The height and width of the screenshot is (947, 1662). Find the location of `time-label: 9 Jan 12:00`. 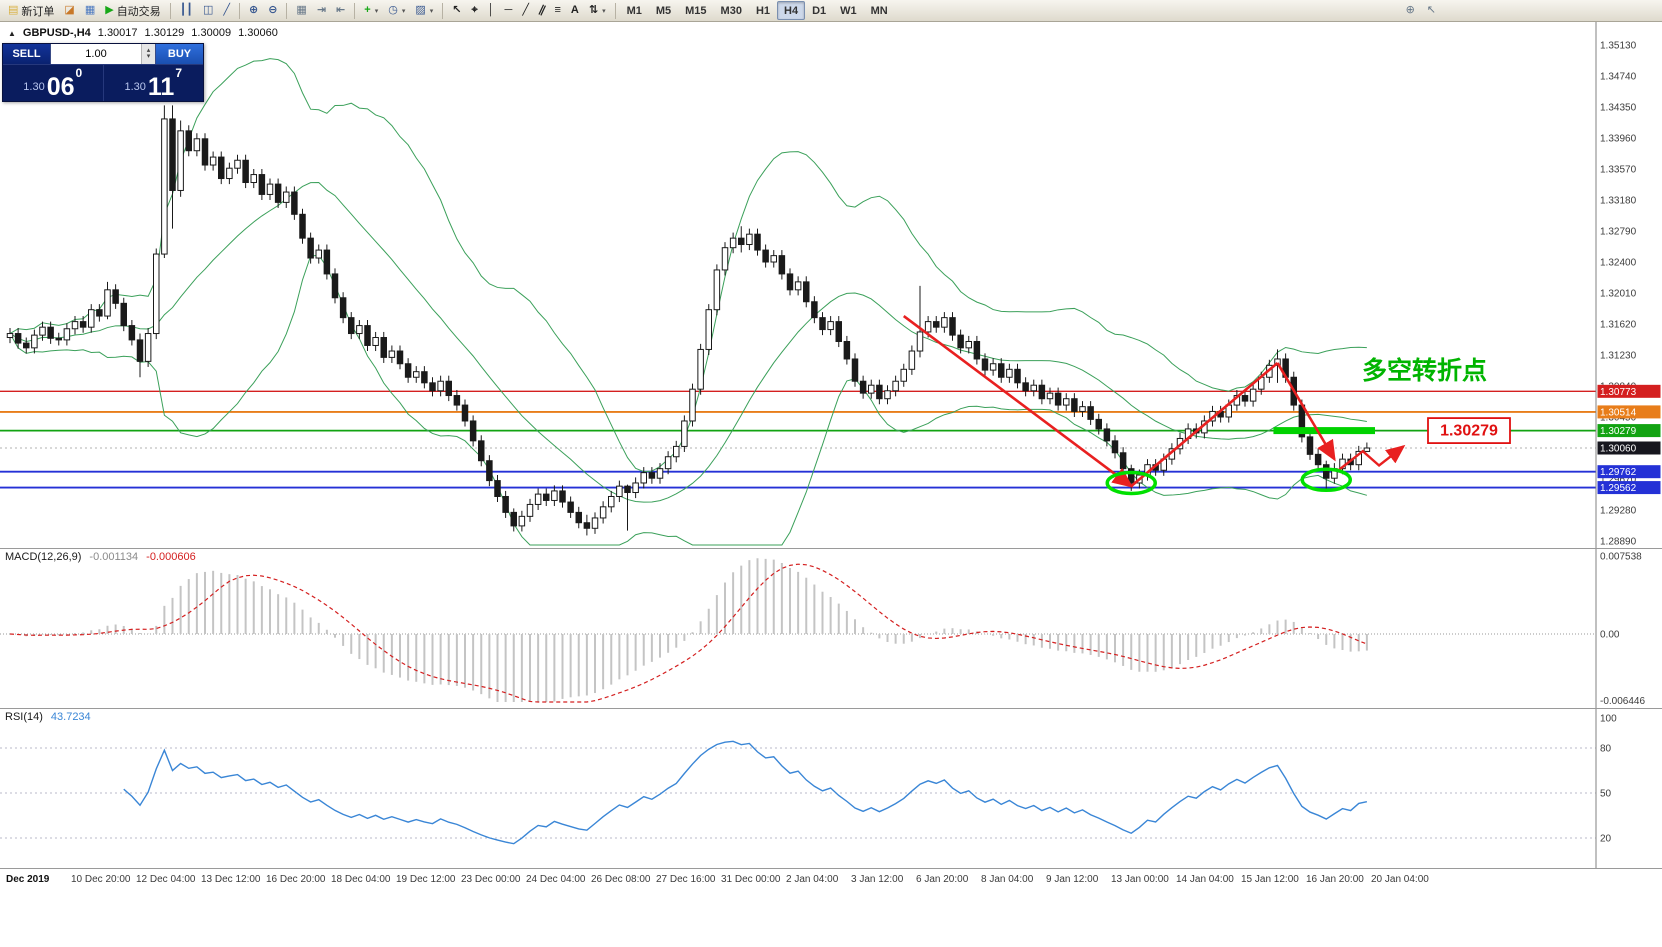

time-label: 9 Jan 12:00 is located at coordinates (1072, 879).